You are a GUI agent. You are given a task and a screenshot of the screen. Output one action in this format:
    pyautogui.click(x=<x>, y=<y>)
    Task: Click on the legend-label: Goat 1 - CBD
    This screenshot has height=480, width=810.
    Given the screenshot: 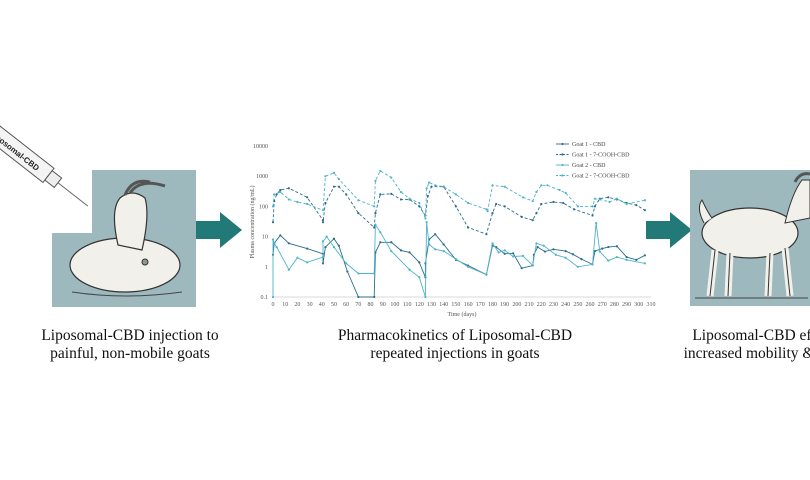 What is the action you would take?
    pyautogui.click(x=589, y=145)
    